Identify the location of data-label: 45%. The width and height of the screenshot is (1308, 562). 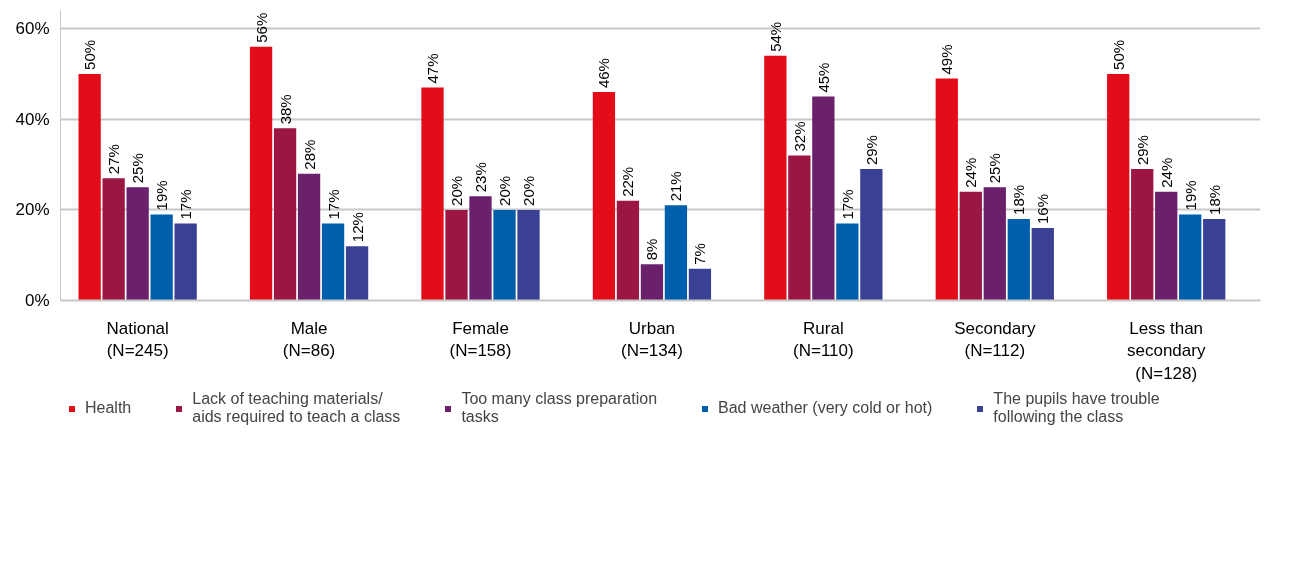
(823, 77).